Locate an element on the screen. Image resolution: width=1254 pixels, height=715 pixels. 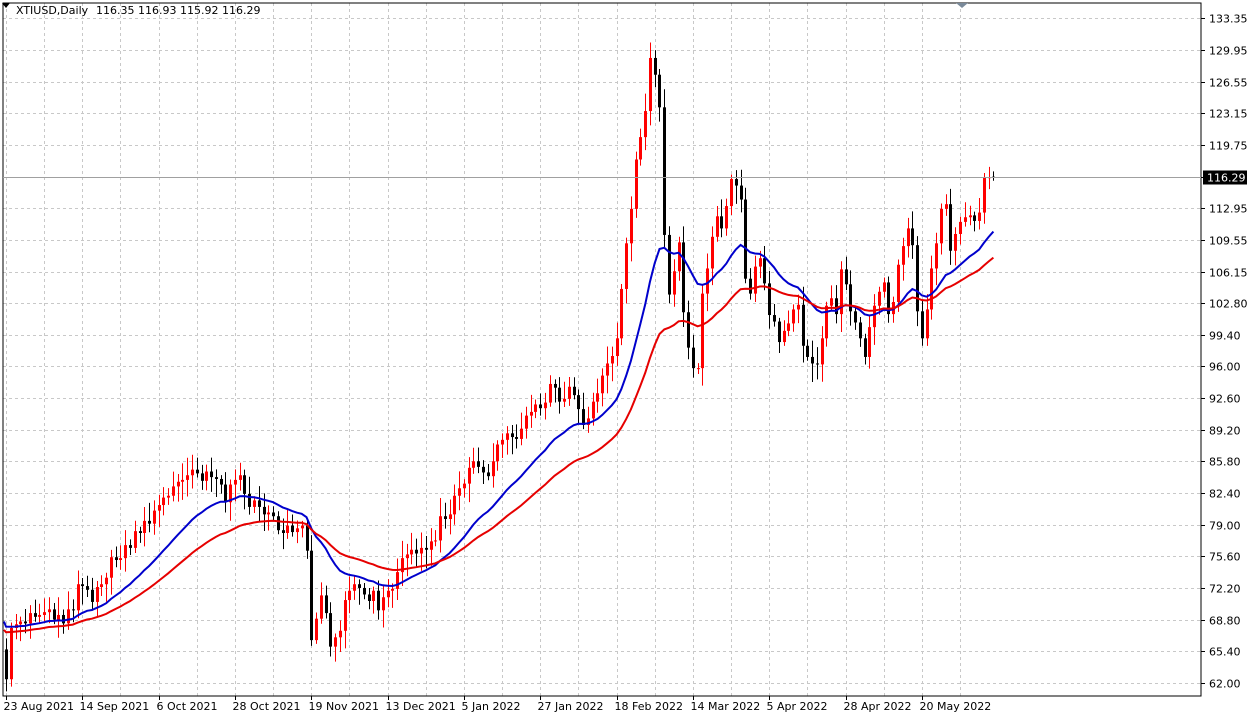
chart-shift-icon is located at coordinates (962, 5).